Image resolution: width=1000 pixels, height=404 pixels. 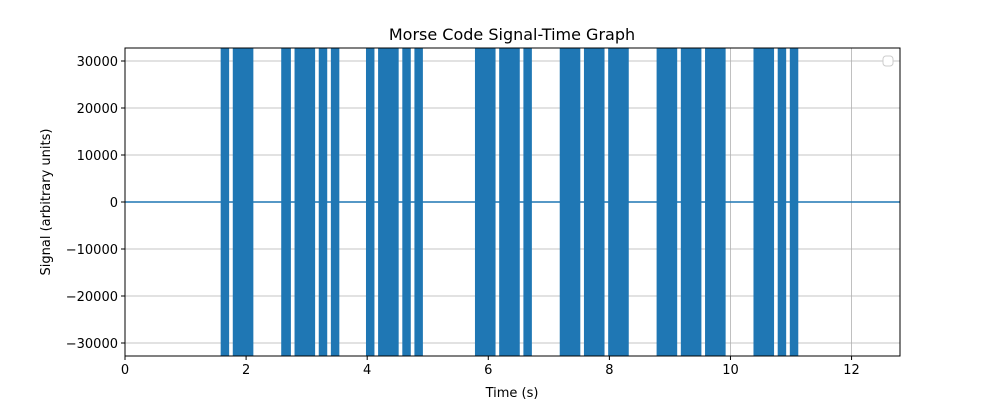 I want to click on y-tick-label: 10000, so click(x=97, y=156).